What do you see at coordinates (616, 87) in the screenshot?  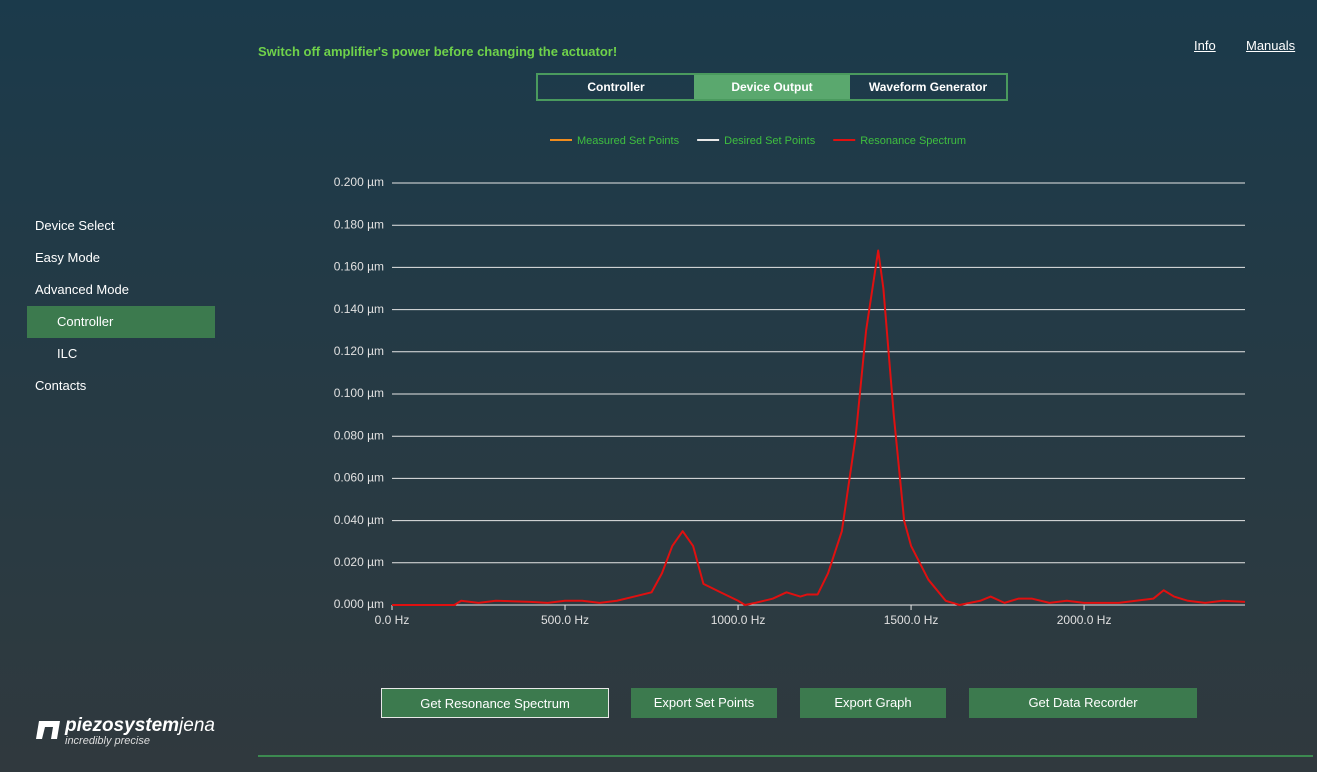 I see `tab: Controller` at bounding box center [616, 87].